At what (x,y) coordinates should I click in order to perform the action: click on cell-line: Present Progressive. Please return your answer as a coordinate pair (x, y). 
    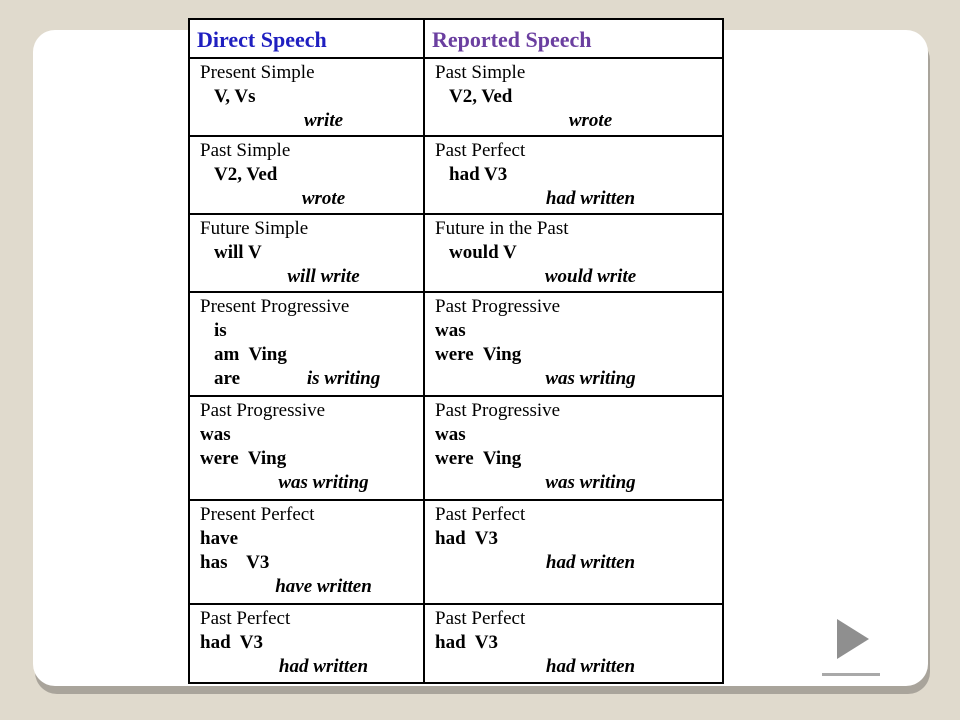
    Looking at the image, I should click on (306, 307).